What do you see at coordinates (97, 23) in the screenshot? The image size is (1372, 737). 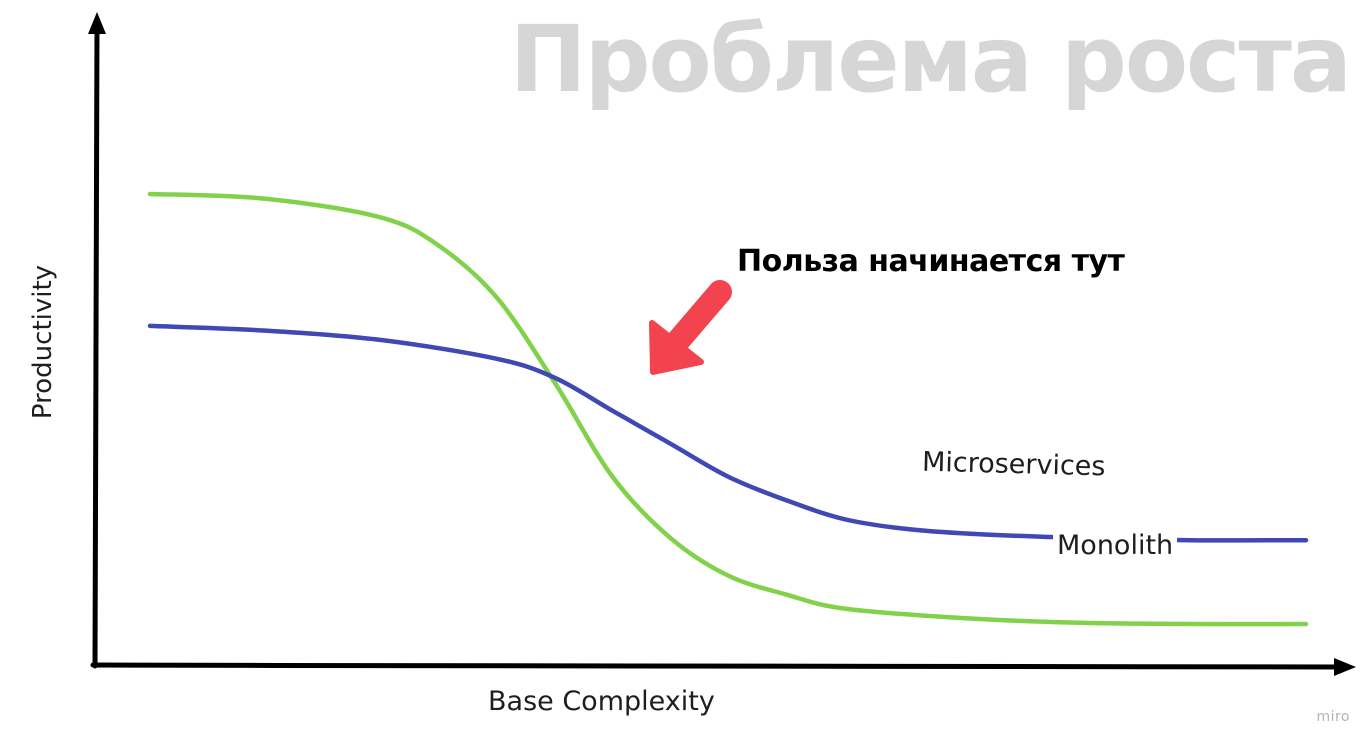 I see `y-axis-arrowhead` at bounding box center [97, 23].